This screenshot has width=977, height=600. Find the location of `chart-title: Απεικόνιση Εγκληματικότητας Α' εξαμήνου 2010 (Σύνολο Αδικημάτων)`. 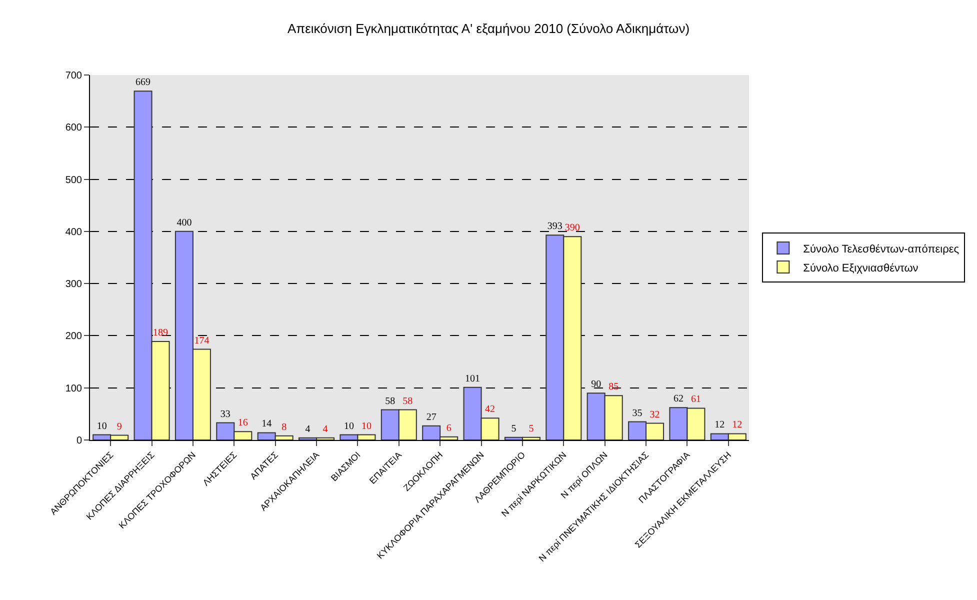

chart-title: Απεικόνιση Εγκληματικότητας Α' εξαμήνου 2010 (Σύνολο Αδικημάτων) is located at coordinates (488, 28).